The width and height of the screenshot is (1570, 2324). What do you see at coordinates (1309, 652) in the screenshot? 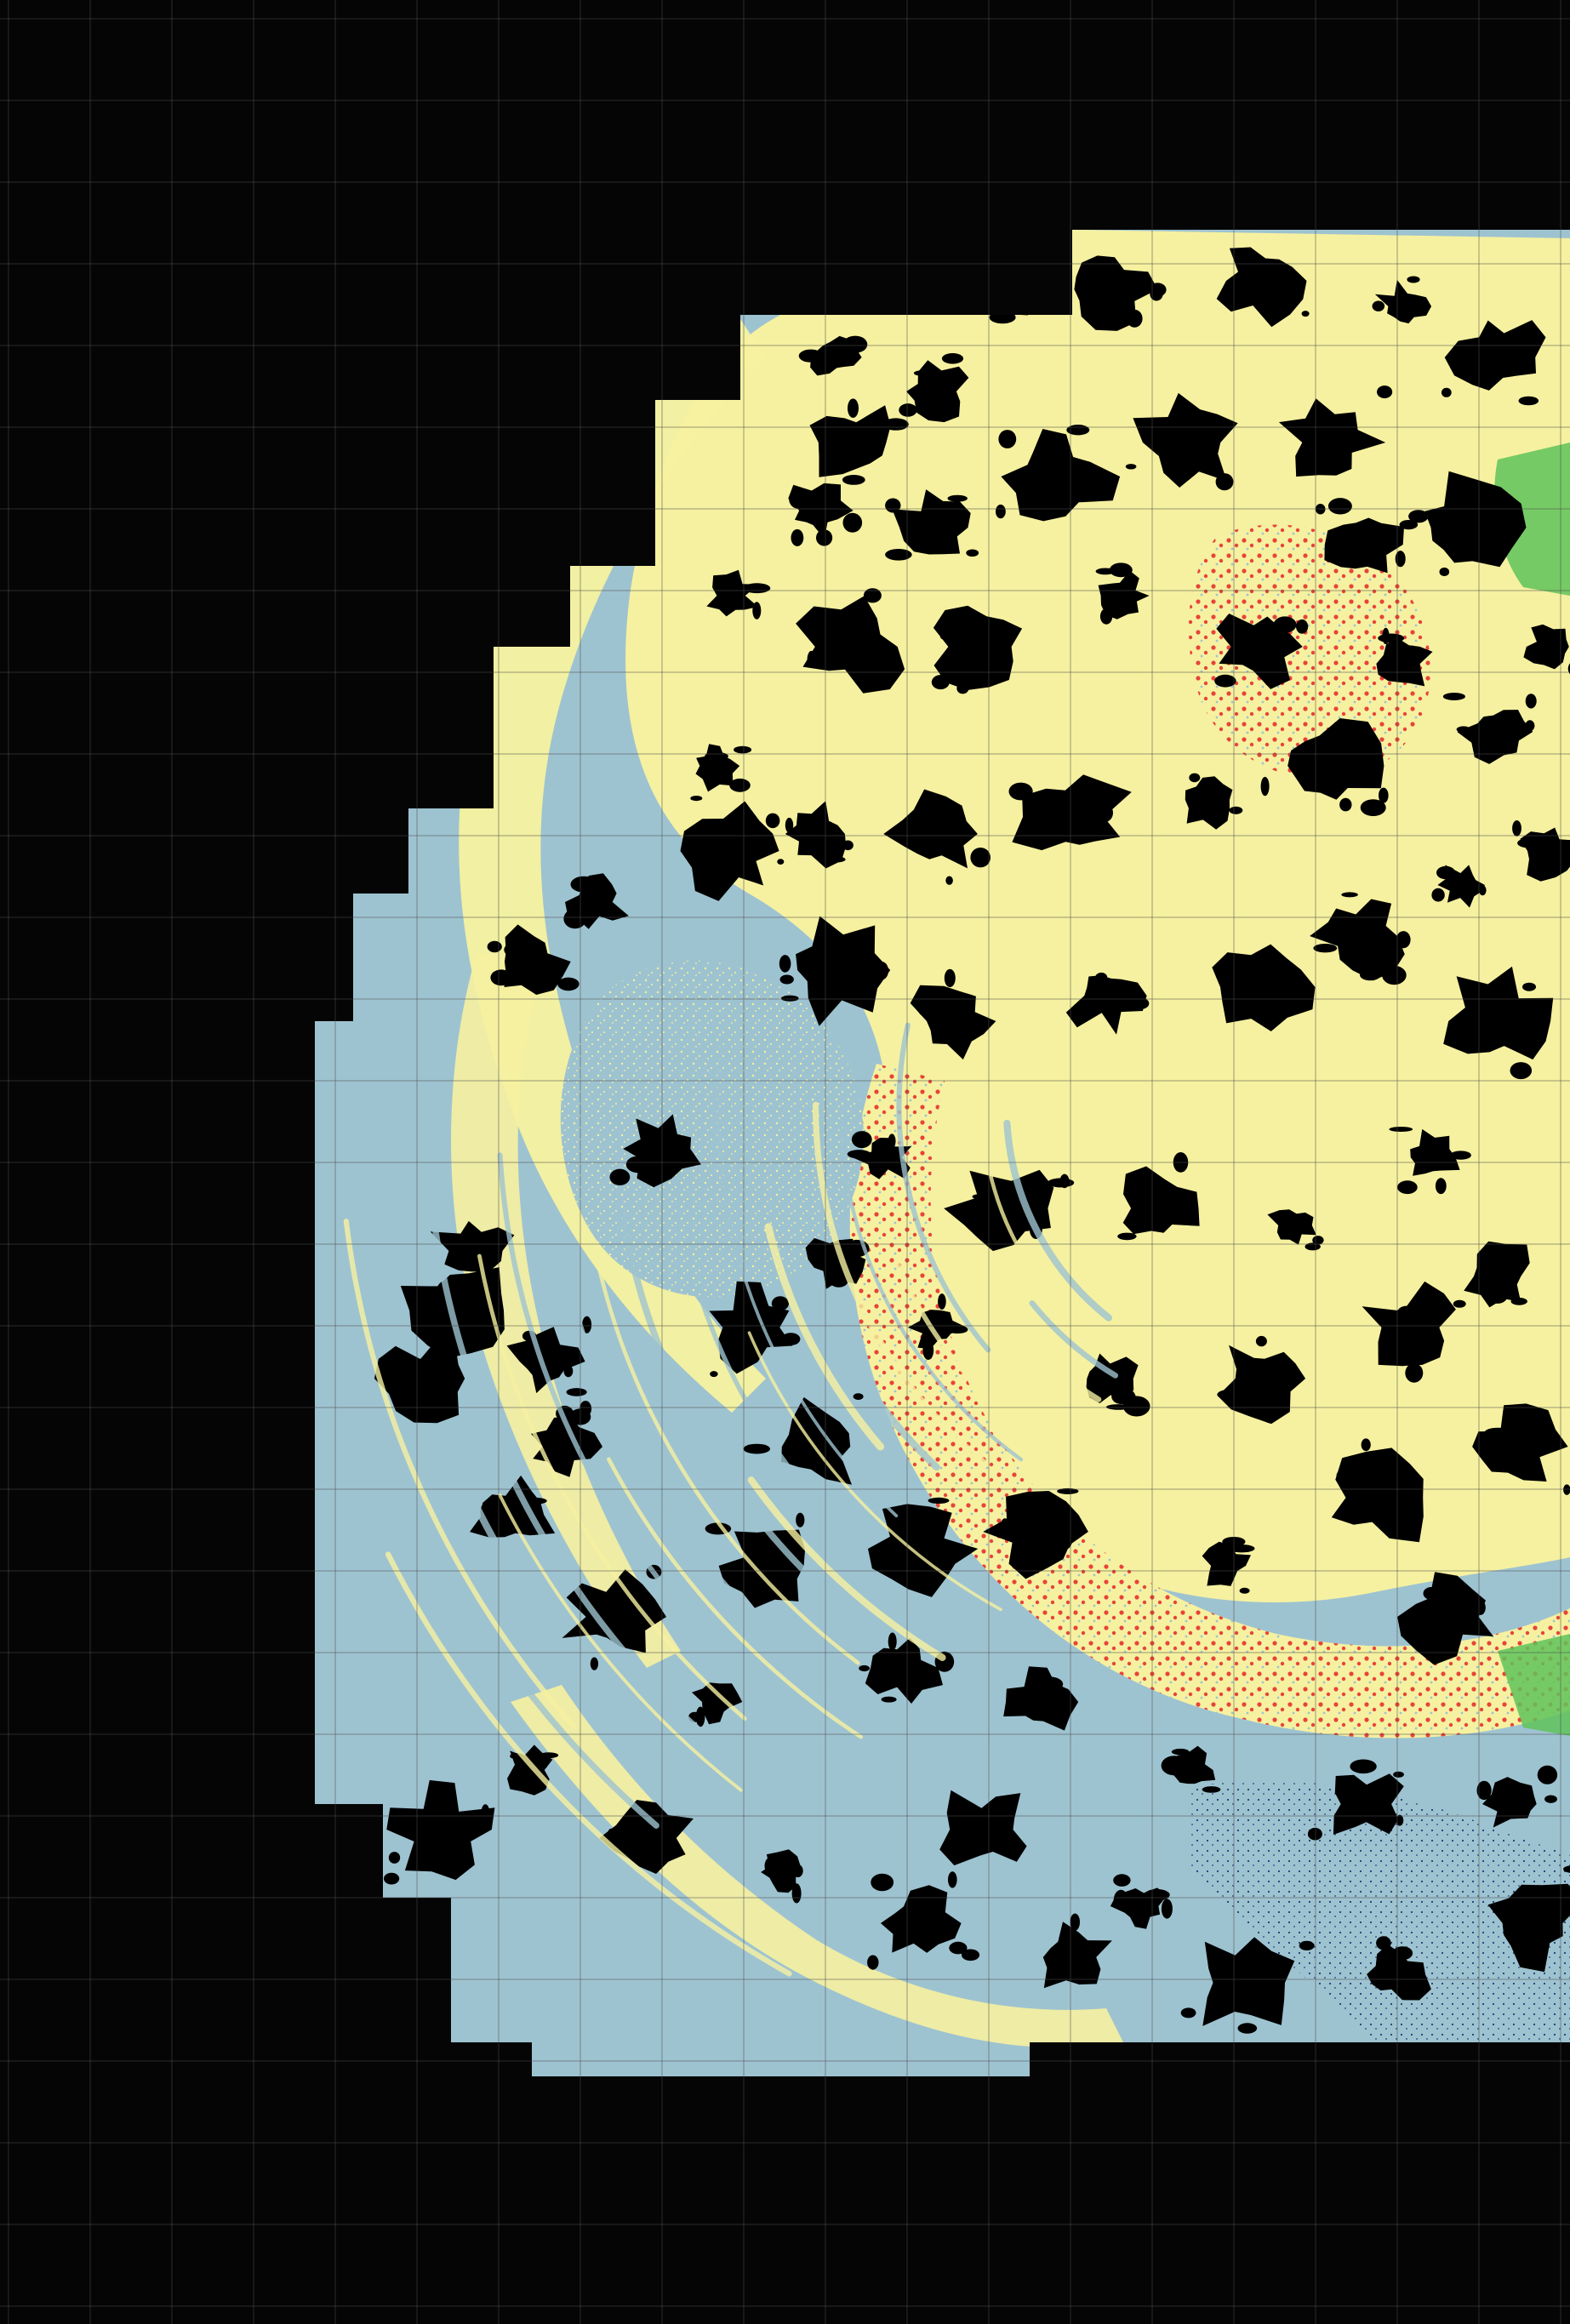
I see `red-upper-spots` at bounding box center [1309, 652].